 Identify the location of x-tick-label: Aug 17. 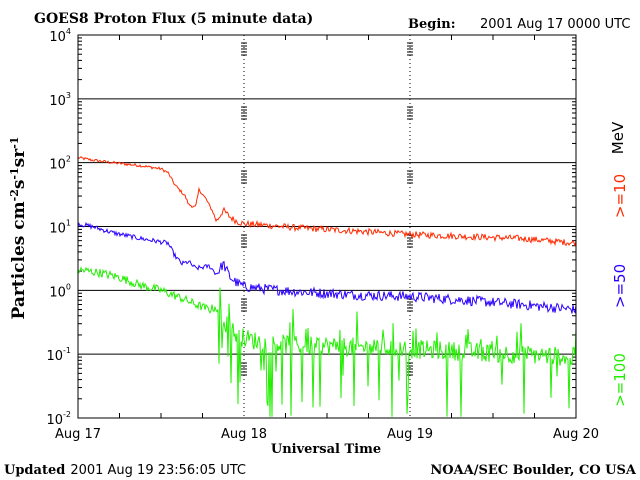
(78, 434).